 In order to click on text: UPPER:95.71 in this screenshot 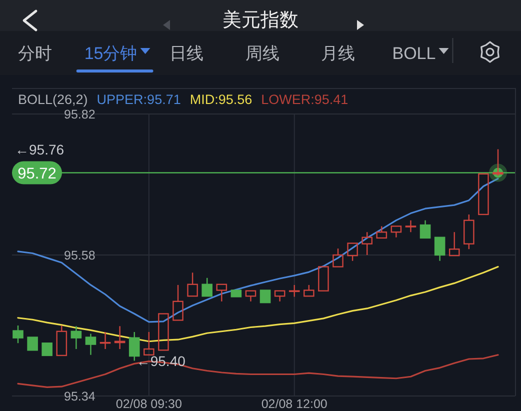, I will do `click(138, 99)`.